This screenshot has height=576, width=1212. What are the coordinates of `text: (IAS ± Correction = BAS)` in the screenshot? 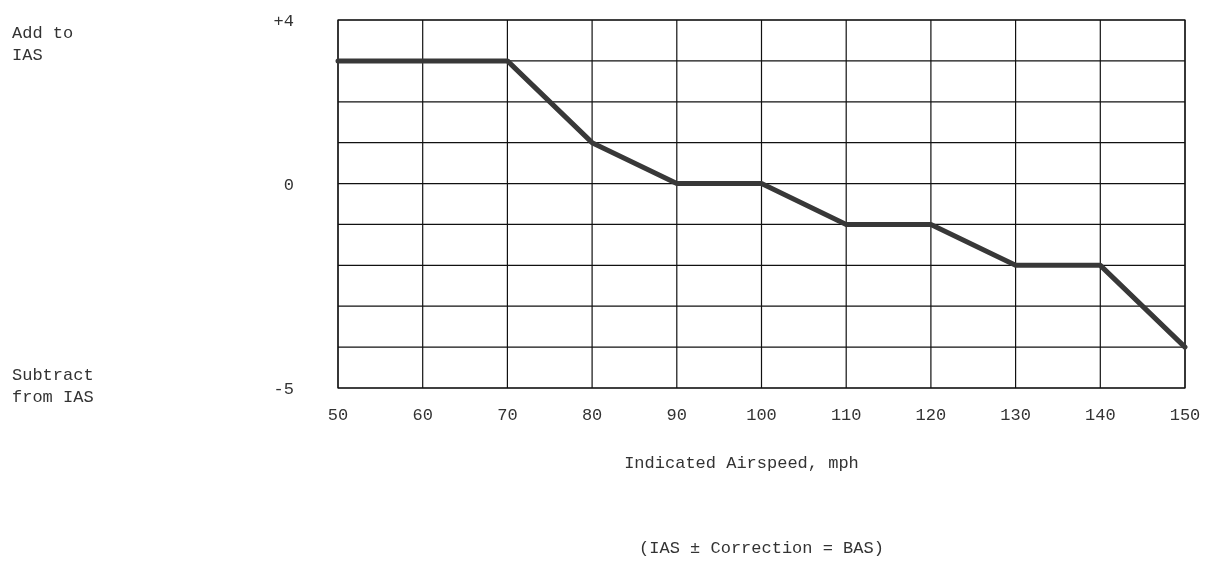 It's located at (761, 548).